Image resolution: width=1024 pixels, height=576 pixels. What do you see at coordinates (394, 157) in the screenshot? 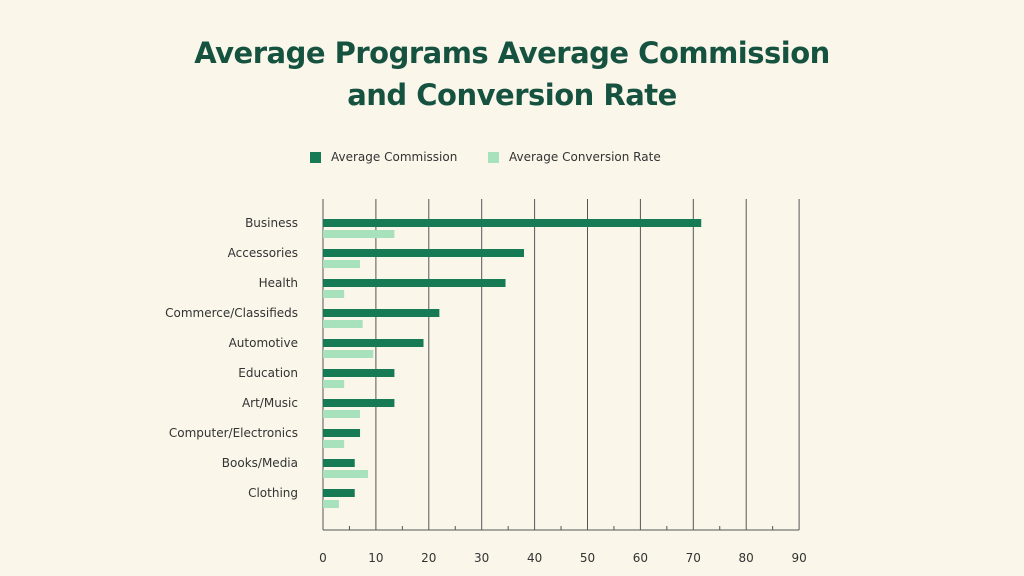
I see `legend-label-average-commission: Average Commission` at bounding box center [394, 157].